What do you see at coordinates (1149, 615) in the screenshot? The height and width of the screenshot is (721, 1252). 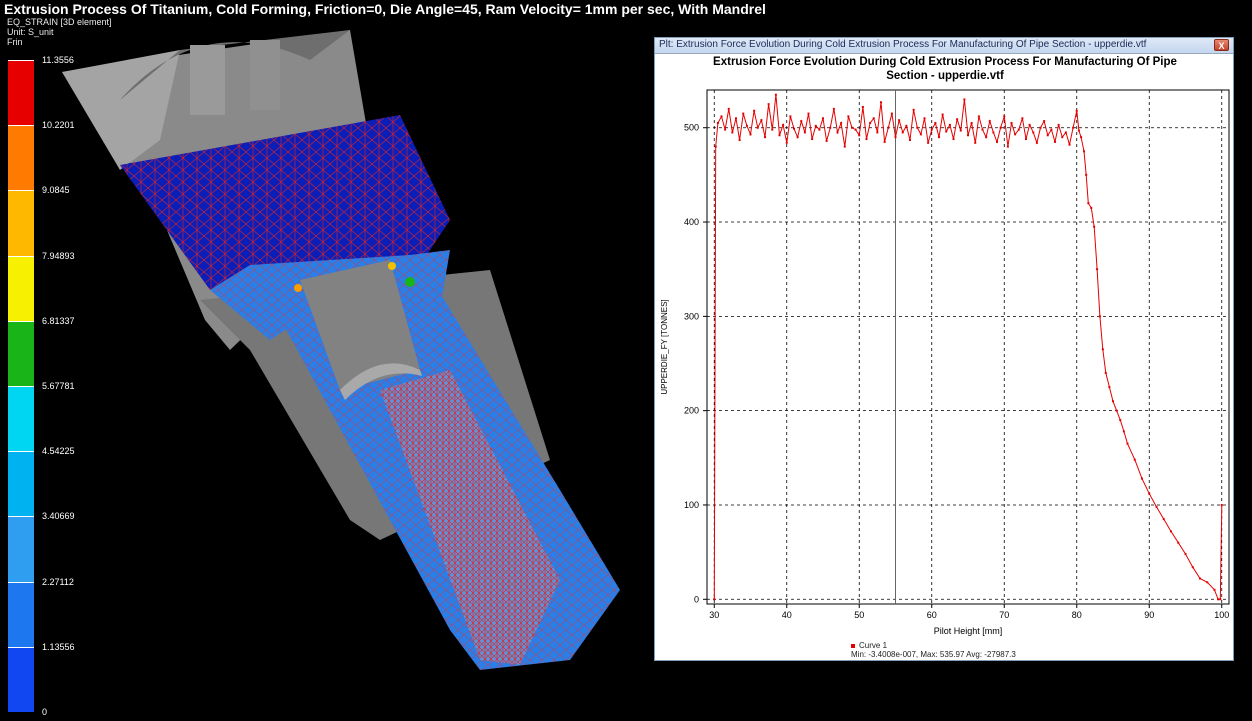 I see `x-tick-label: 90` at bounding box center [1149, 615].